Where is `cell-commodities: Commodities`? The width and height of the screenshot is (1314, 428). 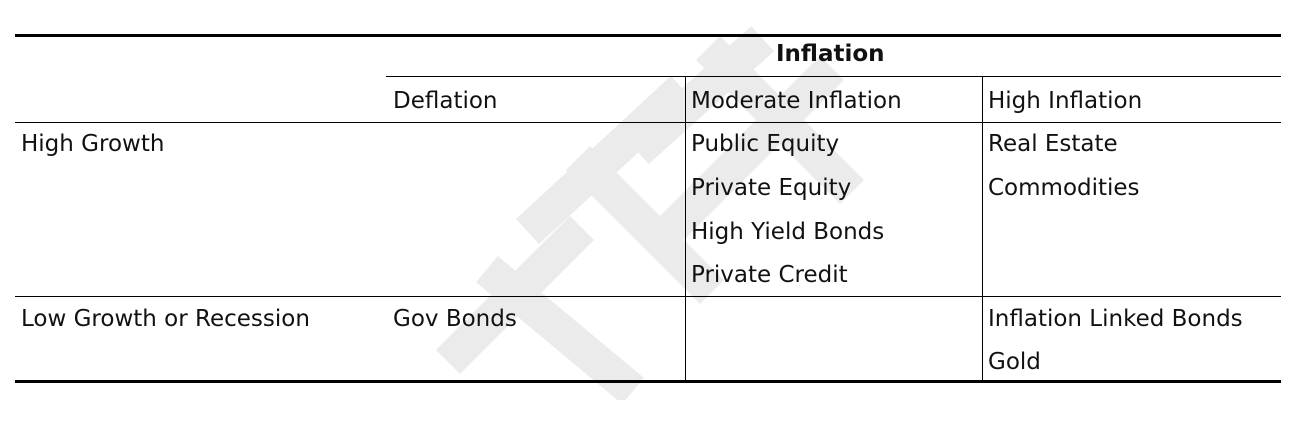 cell-commodities: Commodities is located at coordinates (1064, 188).